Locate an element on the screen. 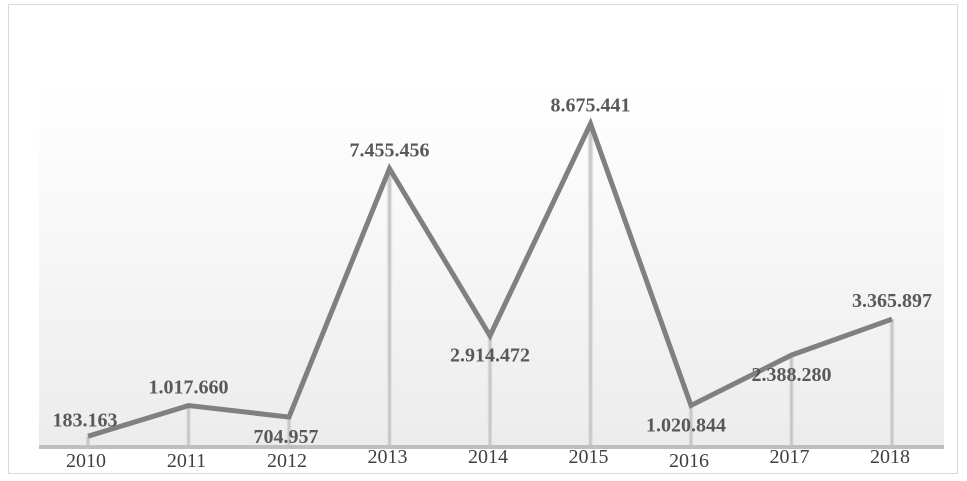 The width and height of the screenshot is (967, 481). x-tick-2017: 2017 is located at coordinates (790, 457).